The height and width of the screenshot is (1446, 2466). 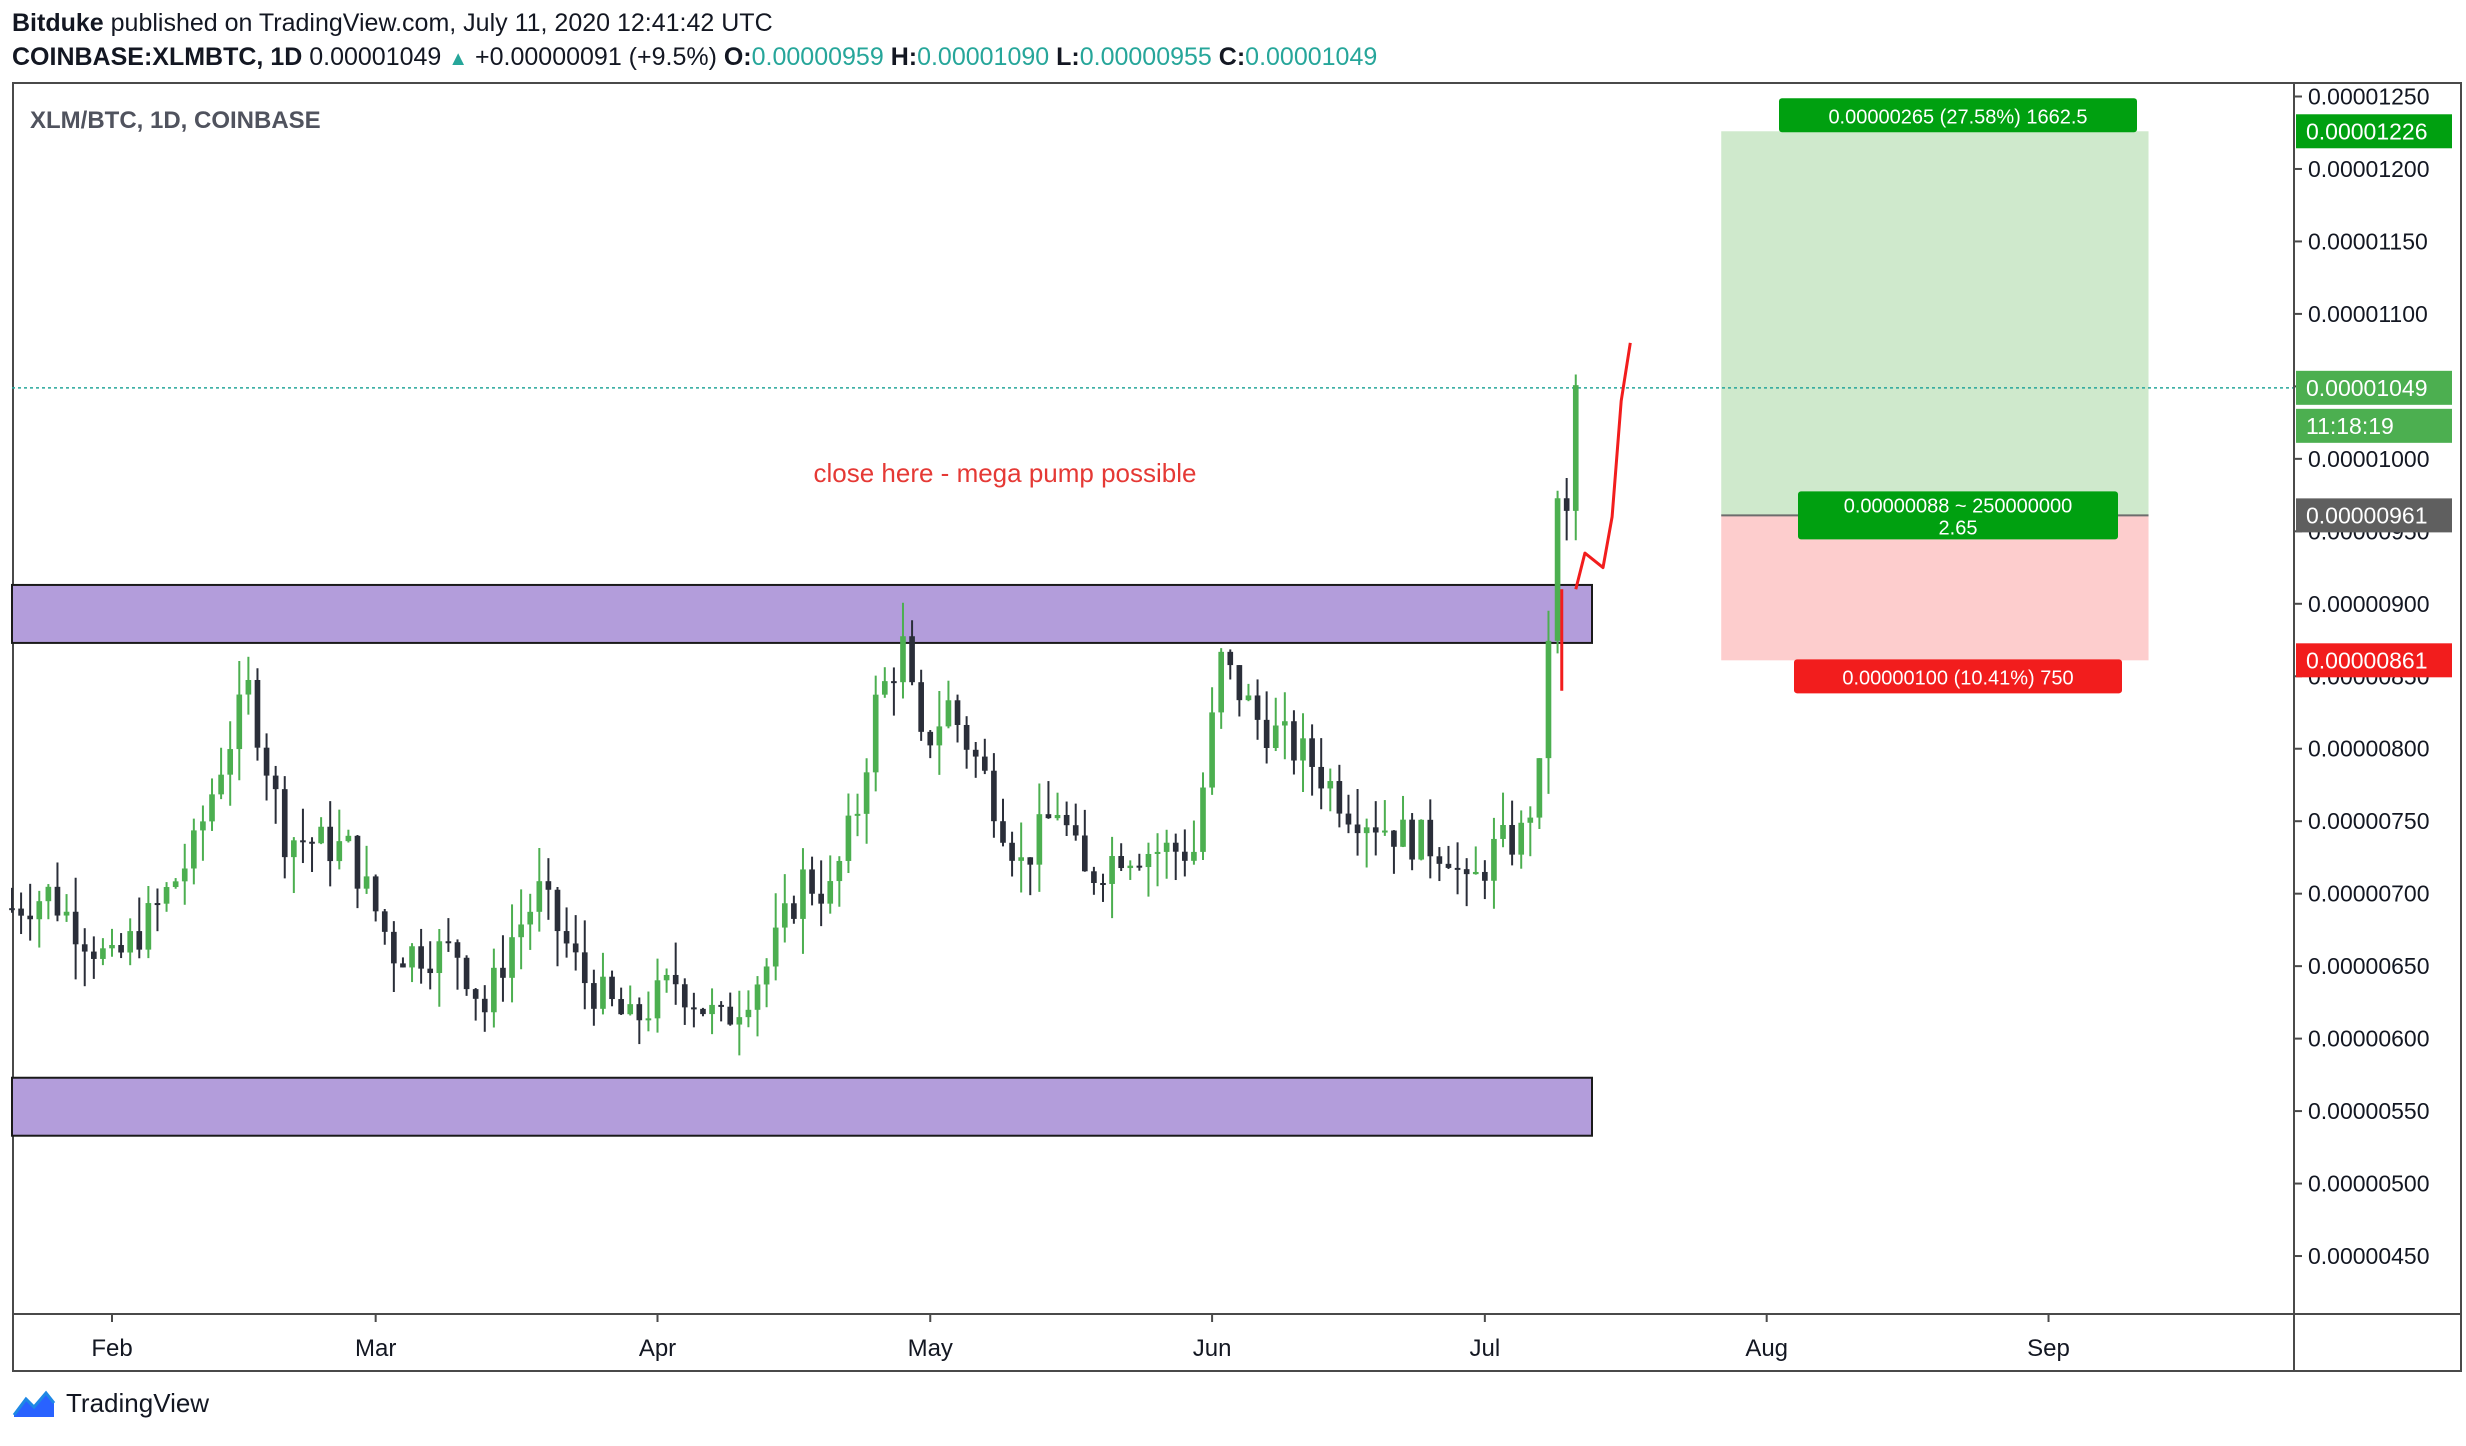 What do you see at coordinates (817, 57) in the screenshot?
I see `open-value: 0.00000959` at bounding box center [817, 57].